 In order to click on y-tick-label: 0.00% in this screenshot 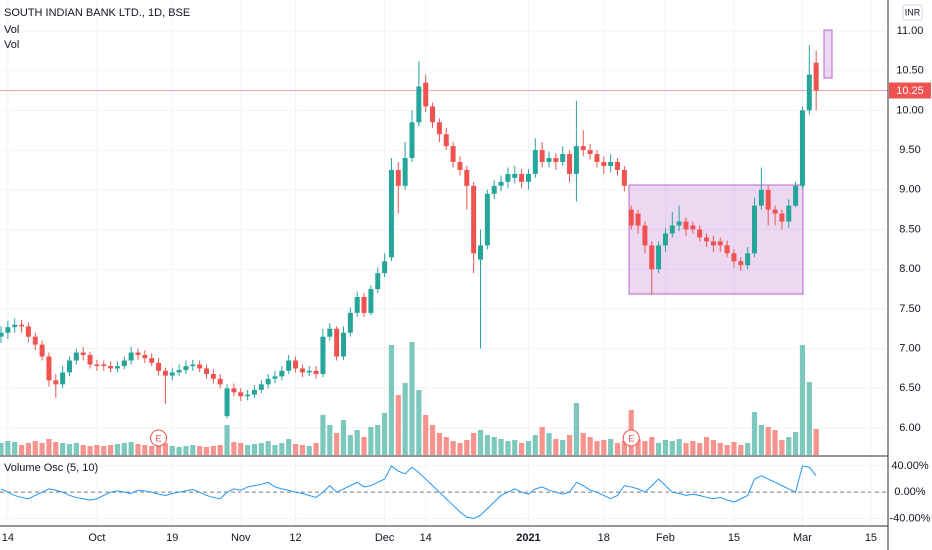, I will do `click(909, 492)`.